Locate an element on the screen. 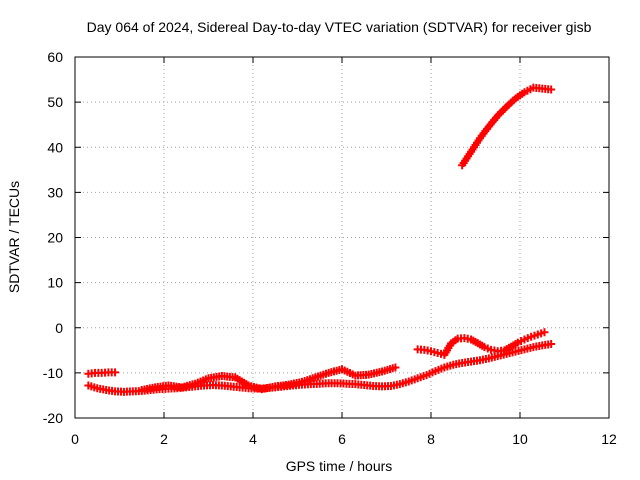 Image resolution: width=640 pixels, height=480 pixels. x-tick-label: 2 is located at coordinates (164, 439).